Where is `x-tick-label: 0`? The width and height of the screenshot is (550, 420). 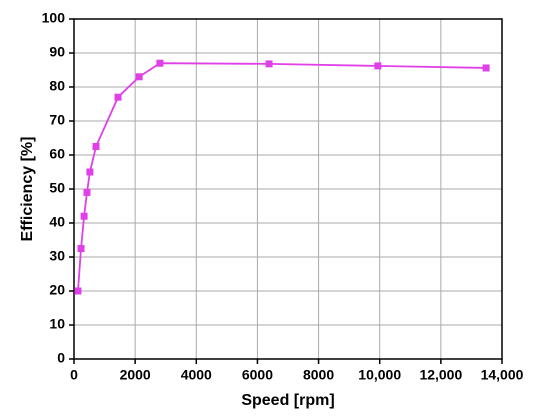
x-tick-label: 0 is located at coordinates (74, 375).